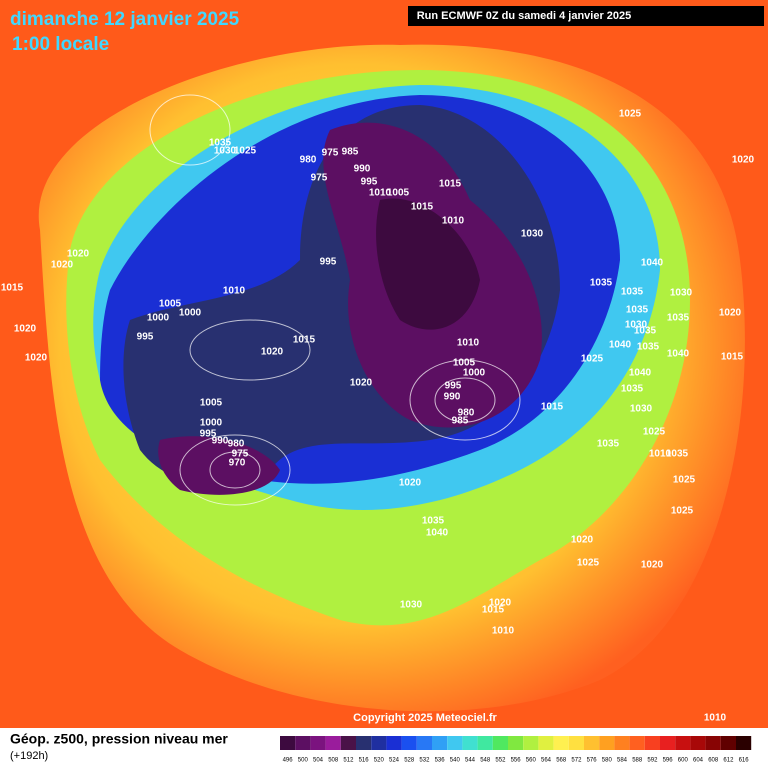 The width and height of the screenshot is (768, 773). Describe the element at coordinates (398, 193) in the screenshot. I see `pressure-label: 1005` at that location.